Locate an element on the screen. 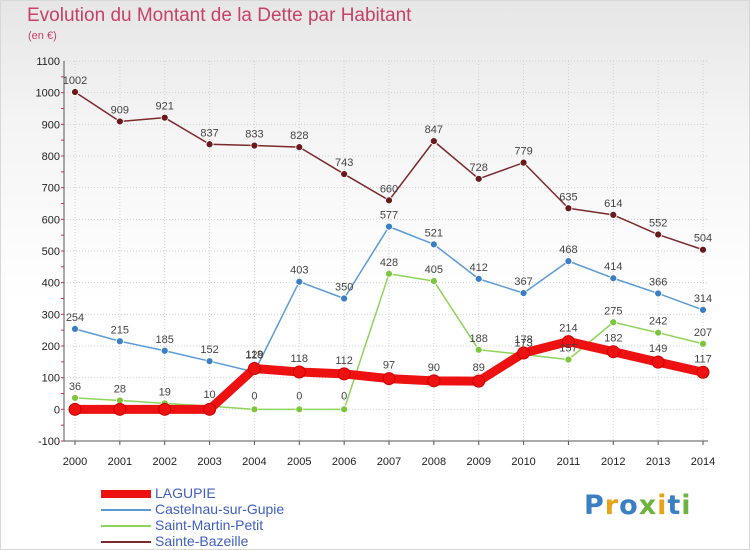  proxiti-logo: Proxiti is located at coordinates (638, 505).